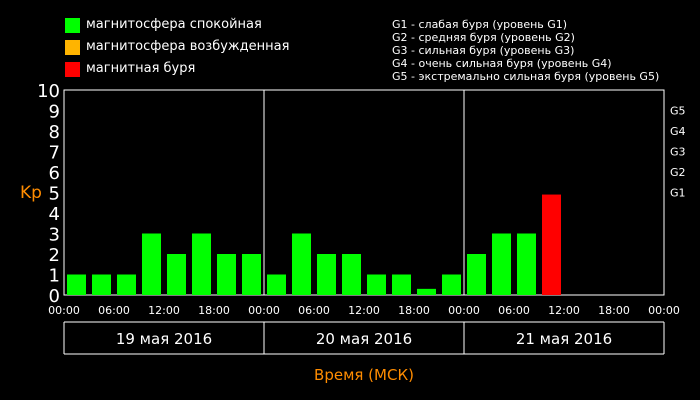 The width and height of the screenshot is (700, 400). What do you see at coordinates (564, 339) in the screenshot?
I see `day-label: 21 мая 2016` at bounding box center [564, 339].